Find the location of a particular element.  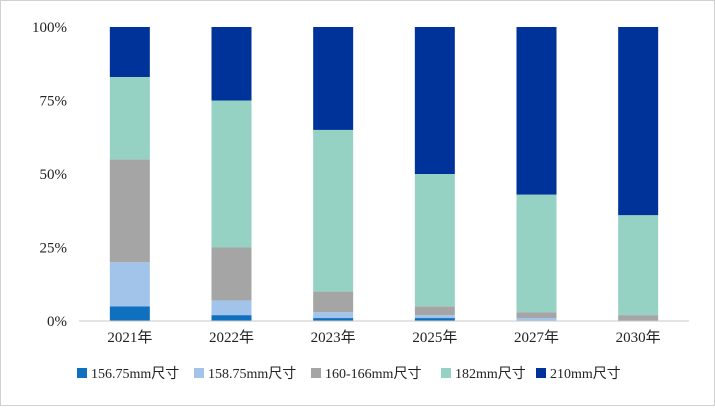

legend-label: 210mm尺寸 is located at coordinates (585, 374).